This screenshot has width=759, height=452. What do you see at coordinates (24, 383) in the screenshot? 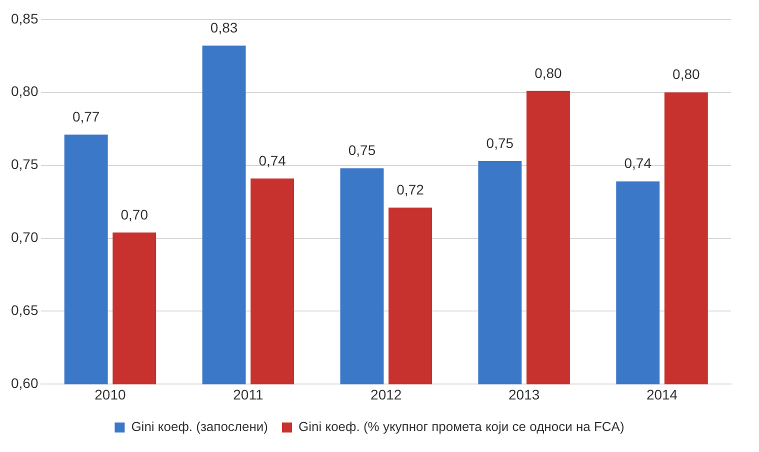
I see `y-tick-label: 0,60` at bounding box center [24, 383].